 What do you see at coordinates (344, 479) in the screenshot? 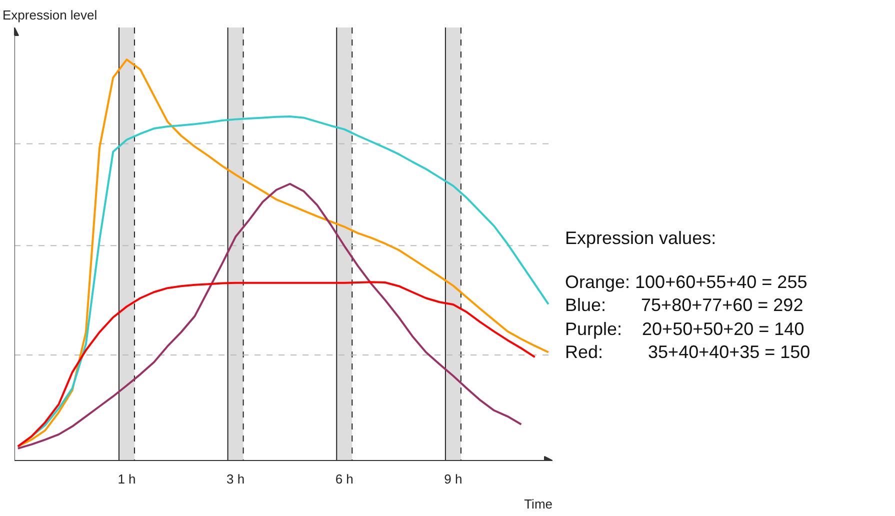
I see `x-tick-label: 6 h` at bounding box center [344, 479].